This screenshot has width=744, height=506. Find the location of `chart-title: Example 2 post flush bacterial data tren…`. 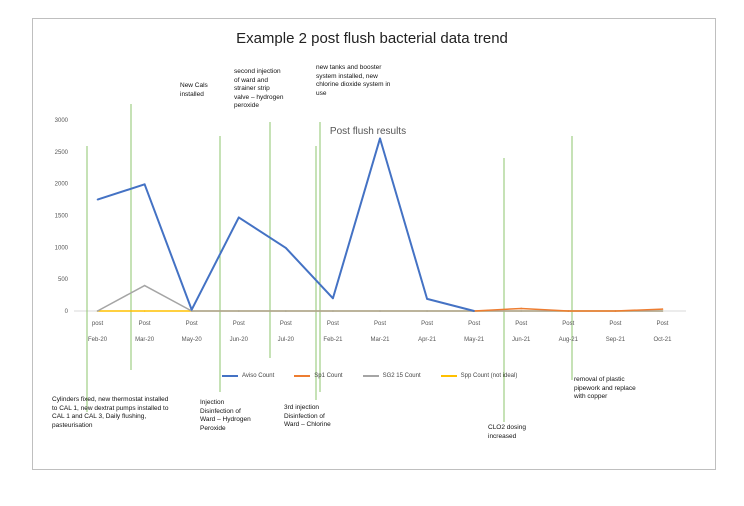

chart-title: Example 2 post flush bacterial data tren… is located at coordinates (372, 38).